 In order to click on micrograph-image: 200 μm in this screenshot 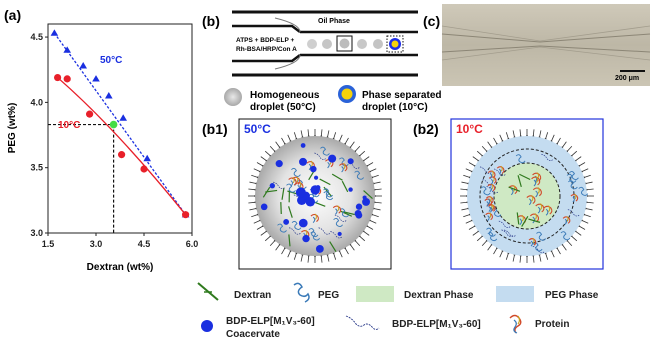, I will do `click(546, 45)`.